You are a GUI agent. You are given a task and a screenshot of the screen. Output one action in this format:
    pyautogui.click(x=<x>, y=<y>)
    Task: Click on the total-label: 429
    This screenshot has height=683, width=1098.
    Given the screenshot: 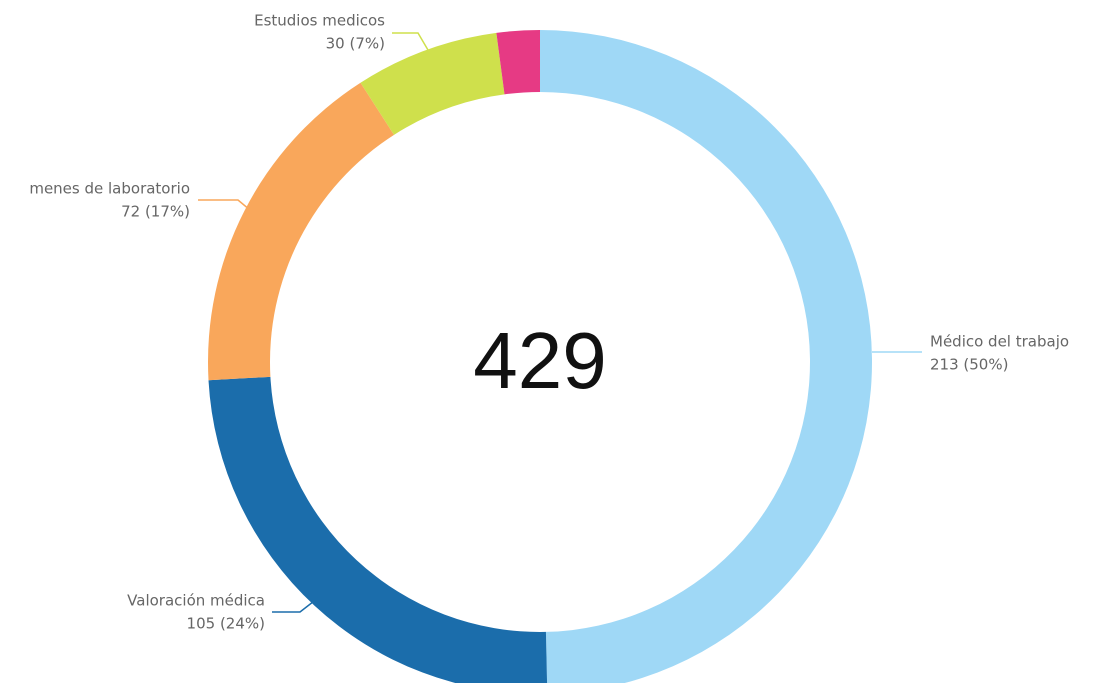 What is the action you would take?
    pyautogui.click(x=539, y=360)
    